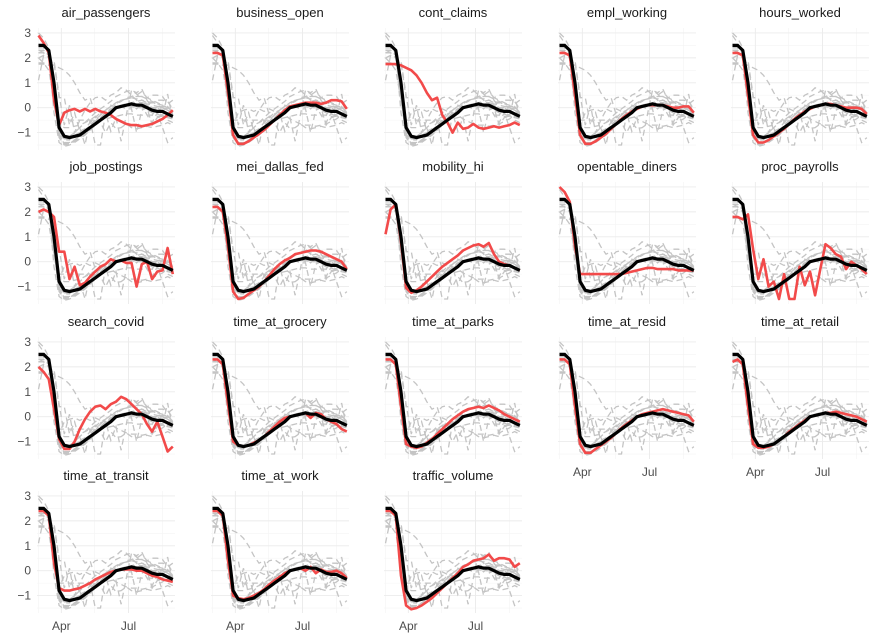 The width and height of the screenshot is (891, 634). I want to click on panel-time_at_parks: time_at_parks, so click(453, 386).